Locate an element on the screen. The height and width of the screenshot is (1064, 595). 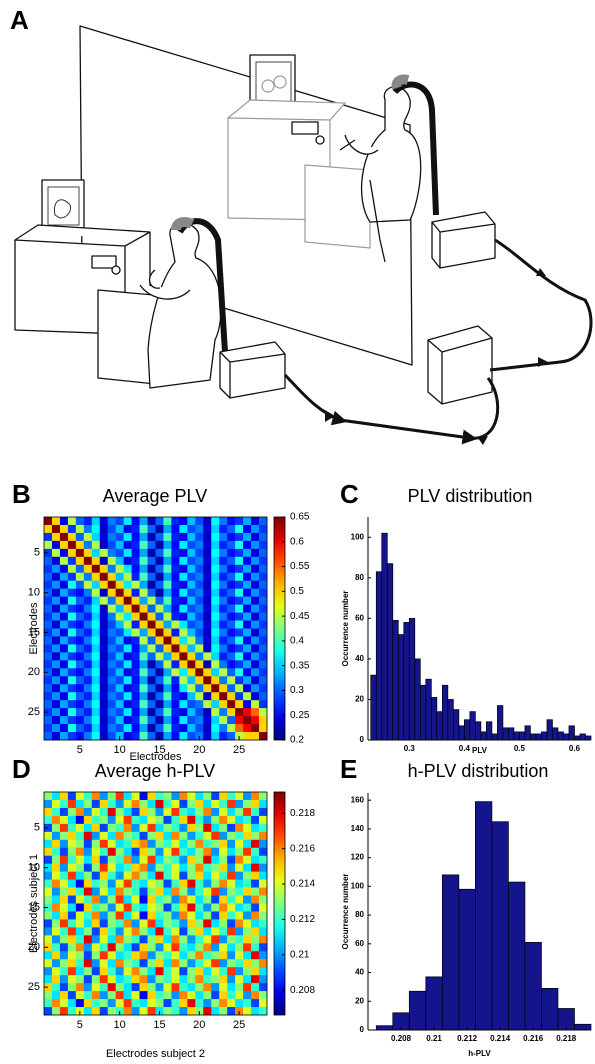
y-tick-label: 140 is located at coordinates (358, 828).